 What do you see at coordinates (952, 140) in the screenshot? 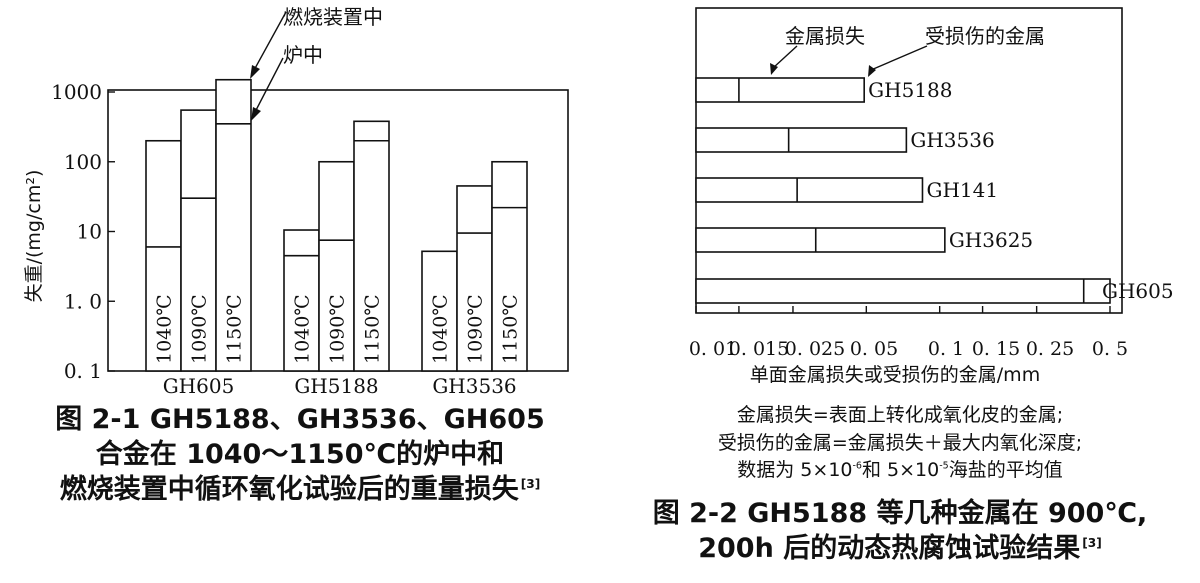
I see `category-label: GH3536` at bounding box center [952, 140].